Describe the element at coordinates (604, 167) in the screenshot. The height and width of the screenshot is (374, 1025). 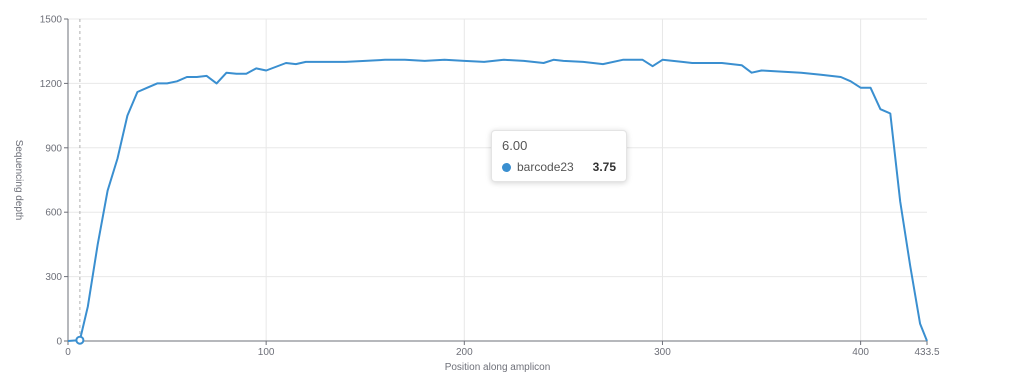
I see `tooltip-value: 3.75` at that location.